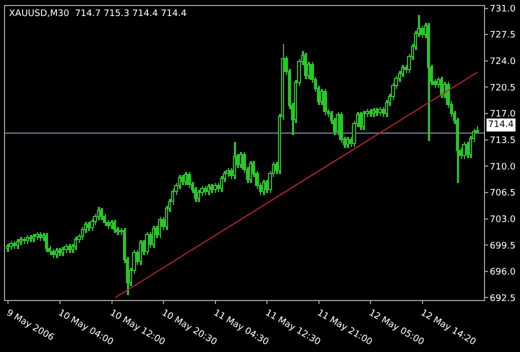 The width and height of the screenshot is (520, 352). Describe the element at coordinates (503, 299) in the screenshot. I see `y-tick-label: 692.5` at that location.